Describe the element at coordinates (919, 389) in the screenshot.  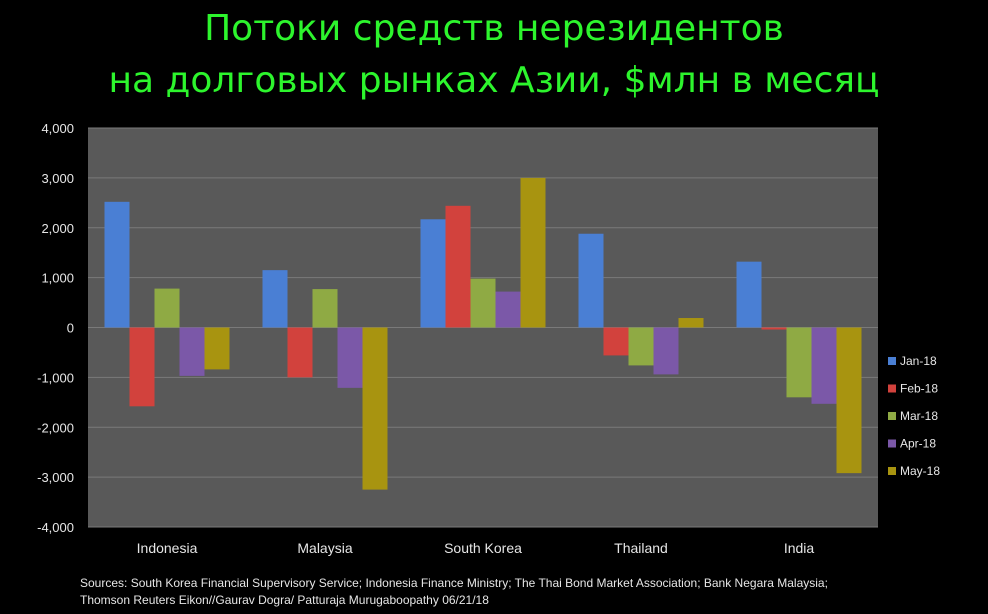
I see `legend-label: Feb-18` at that location.